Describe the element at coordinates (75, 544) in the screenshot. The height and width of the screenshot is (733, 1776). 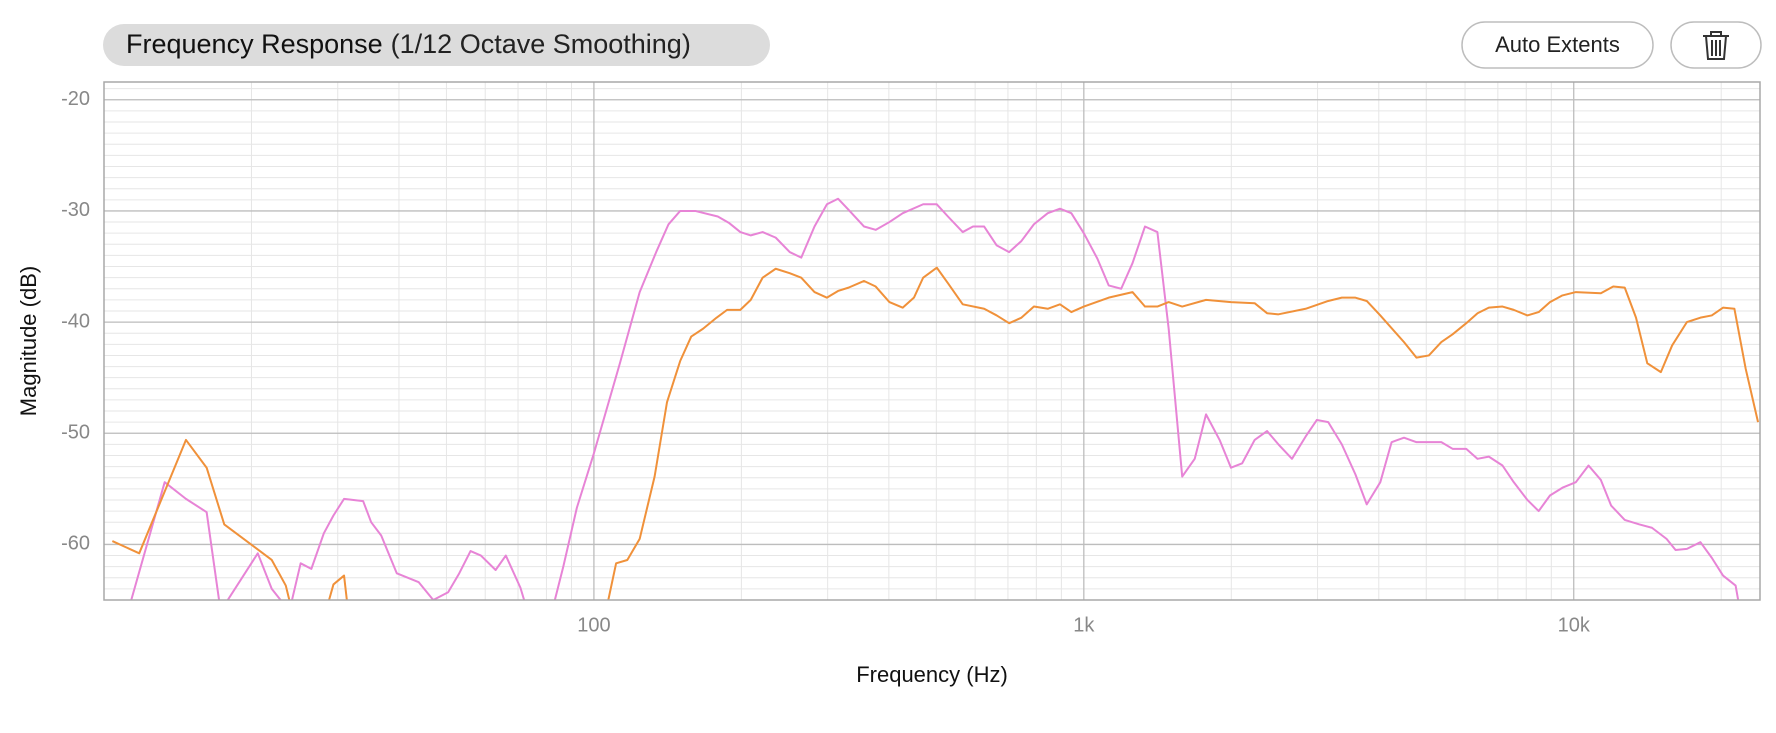
I see `y-tick-label: -60` at that location.